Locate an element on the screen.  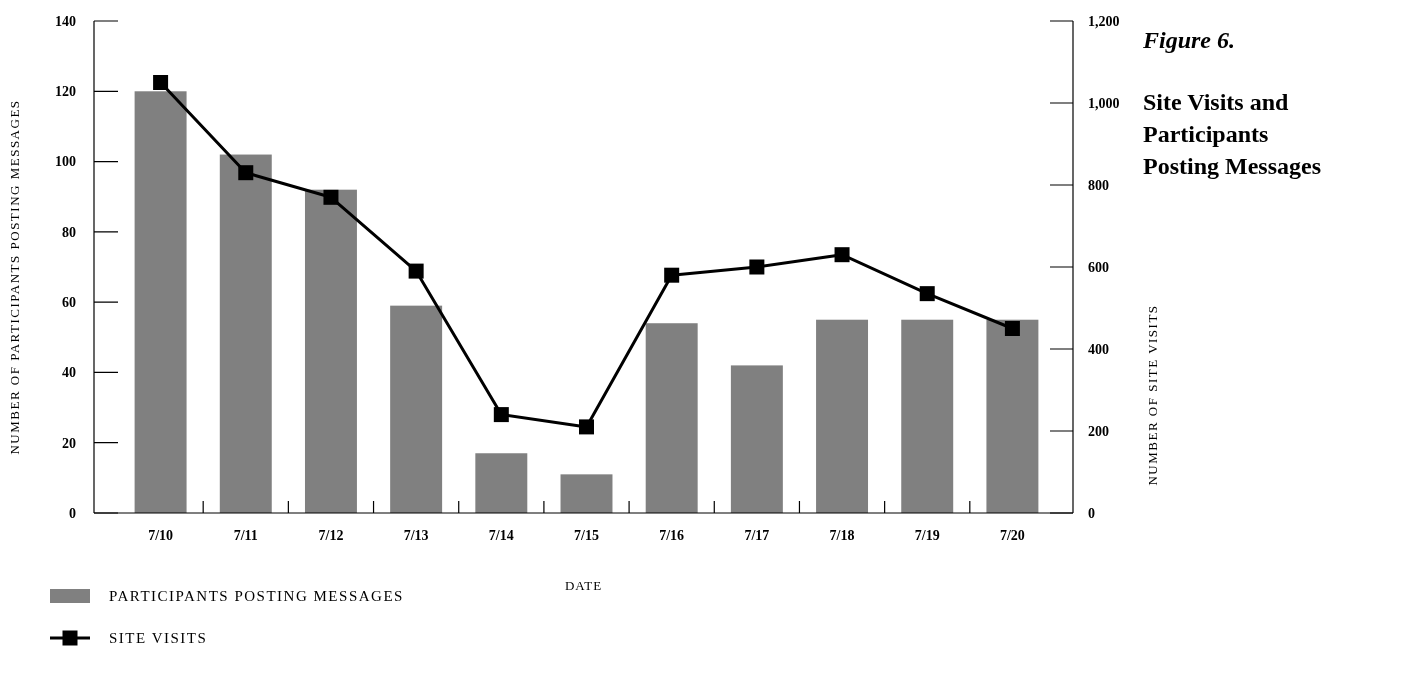
y-tick-label: 0 is located at coordinates (72, 513).